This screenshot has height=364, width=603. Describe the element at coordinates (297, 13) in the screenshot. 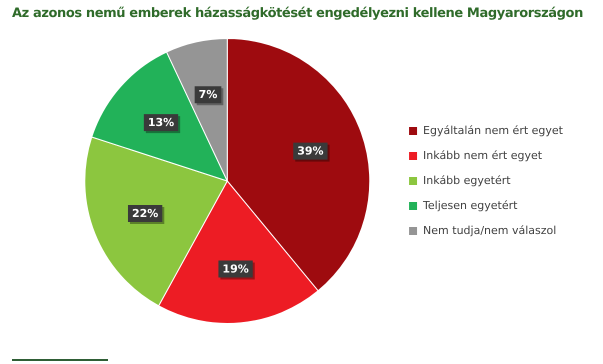

I see `chart-title: Az azonos nemű emberek házasságkötését engedélyezni kellene Magyarországon` at that location.